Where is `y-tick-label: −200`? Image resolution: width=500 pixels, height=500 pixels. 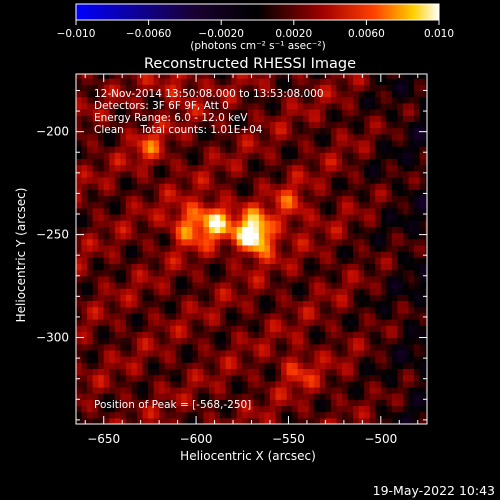 y-tick-label: −200 is located at coordinates (52, 132).